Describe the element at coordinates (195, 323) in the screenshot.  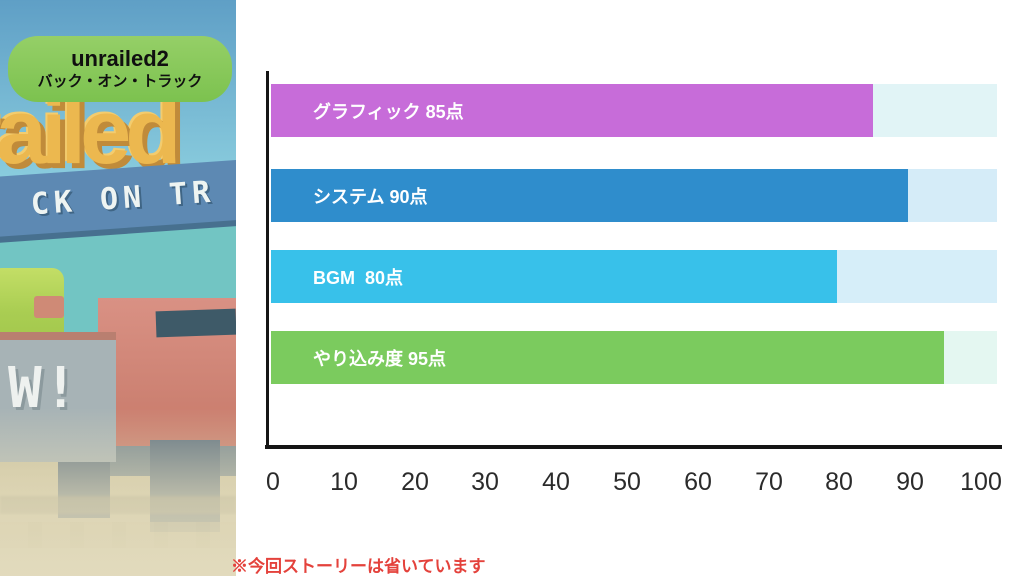
I see `train-window` at that location.